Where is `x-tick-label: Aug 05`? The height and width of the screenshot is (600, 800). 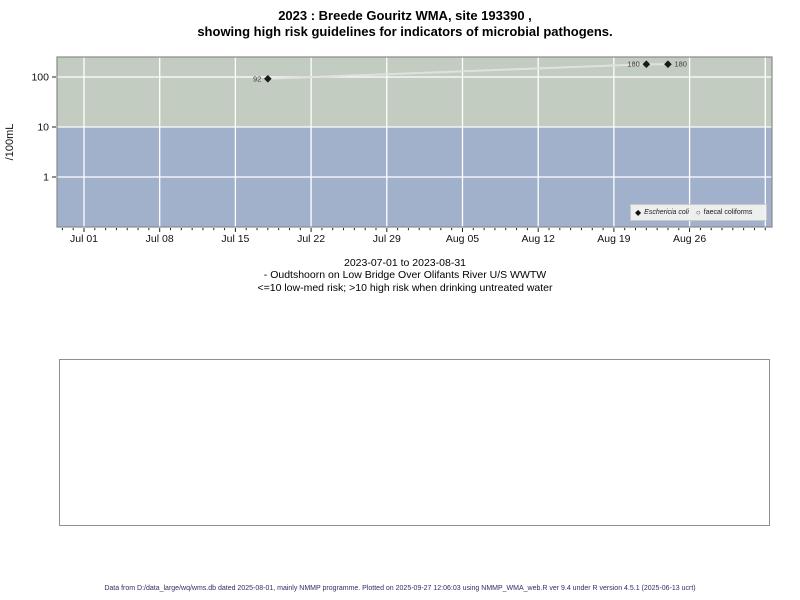
x-tick-label: Aug 05 is located at coordinates (462, 239).